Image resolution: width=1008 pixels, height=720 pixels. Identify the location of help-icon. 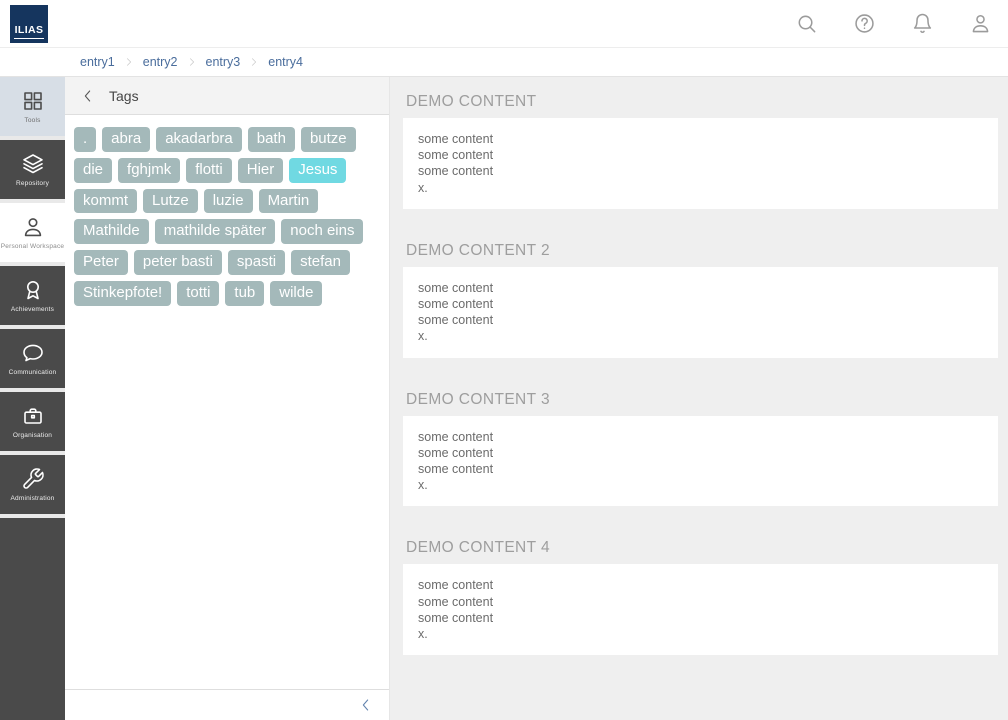
(864, 23).